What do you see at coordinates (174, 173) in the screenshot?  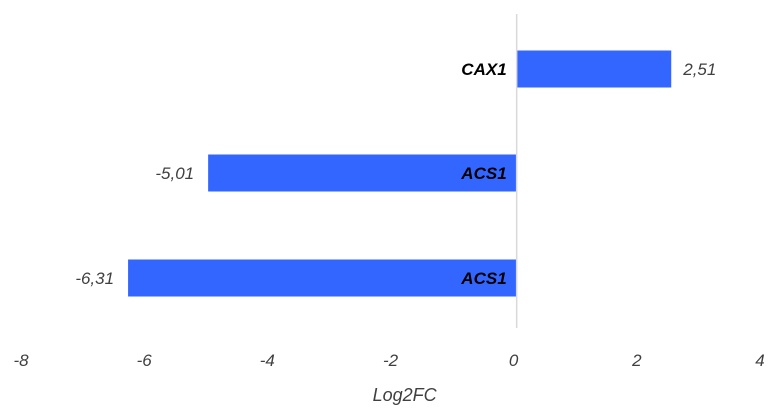 I see `data-label: -5,01` at bounding box center [174, 173].